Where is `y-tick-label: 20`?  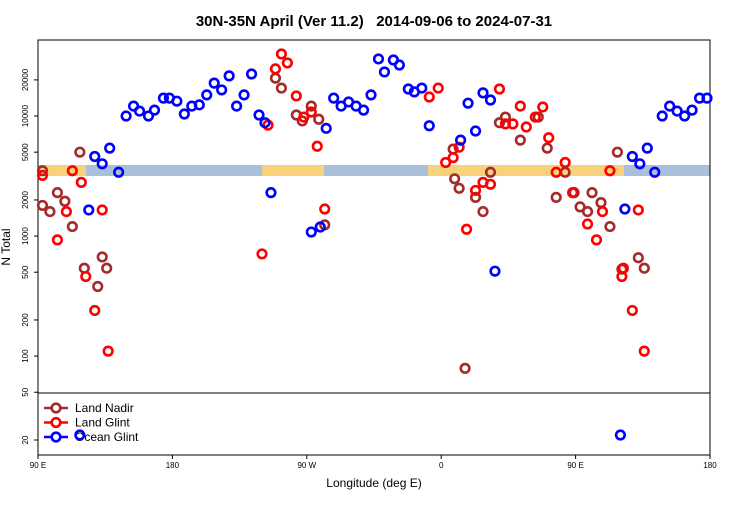 y-tick-label: 20 is located at coordinates (25, 439).